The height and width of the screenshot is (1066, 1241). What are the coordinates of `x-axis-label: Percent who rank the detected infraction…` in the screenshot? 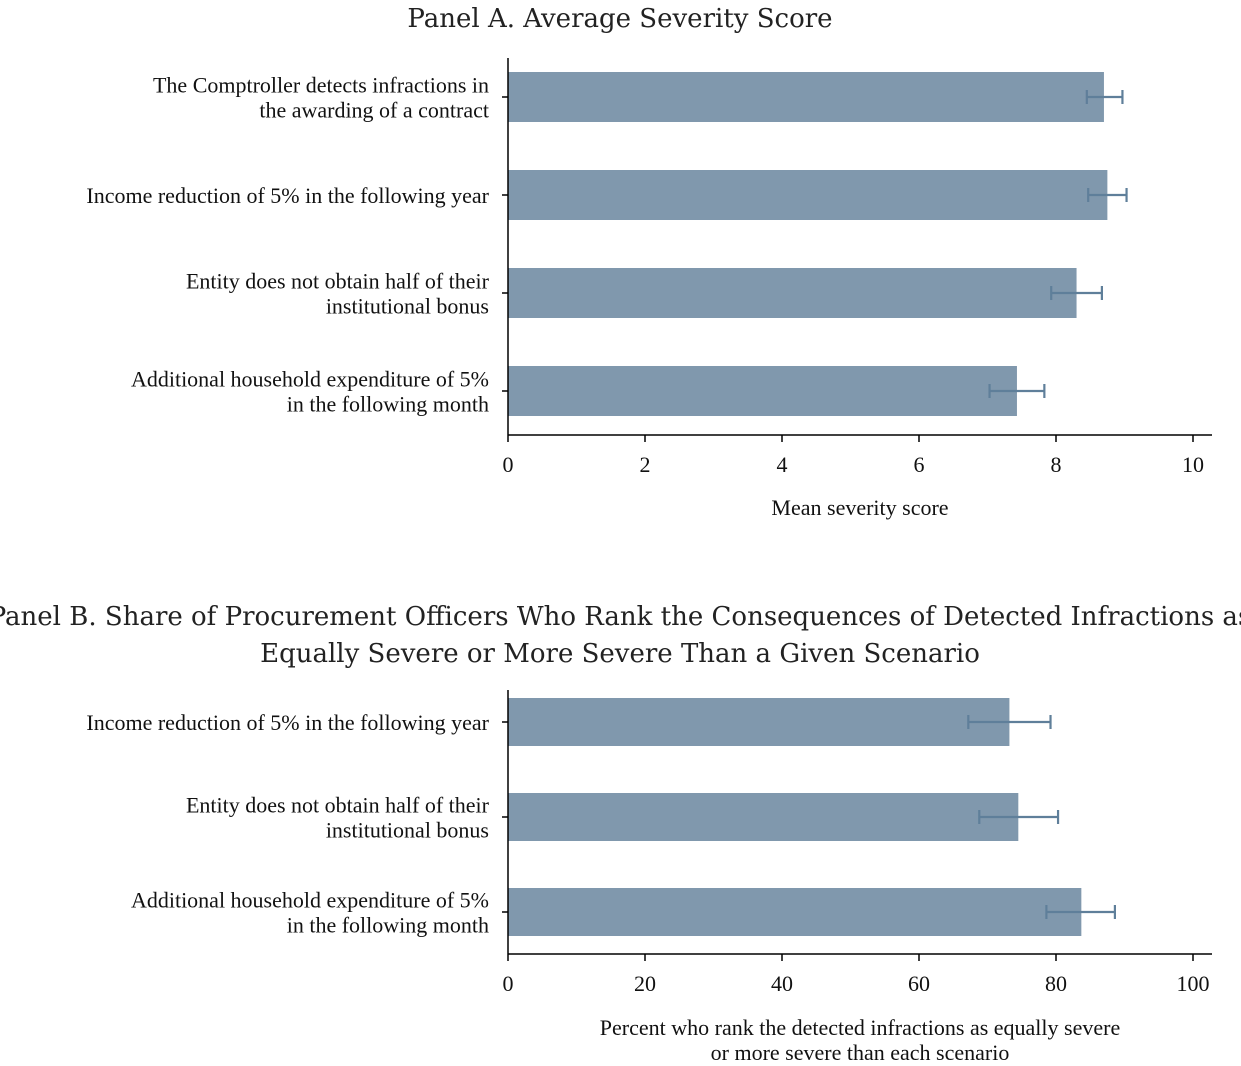 It's located at (860, 1027).